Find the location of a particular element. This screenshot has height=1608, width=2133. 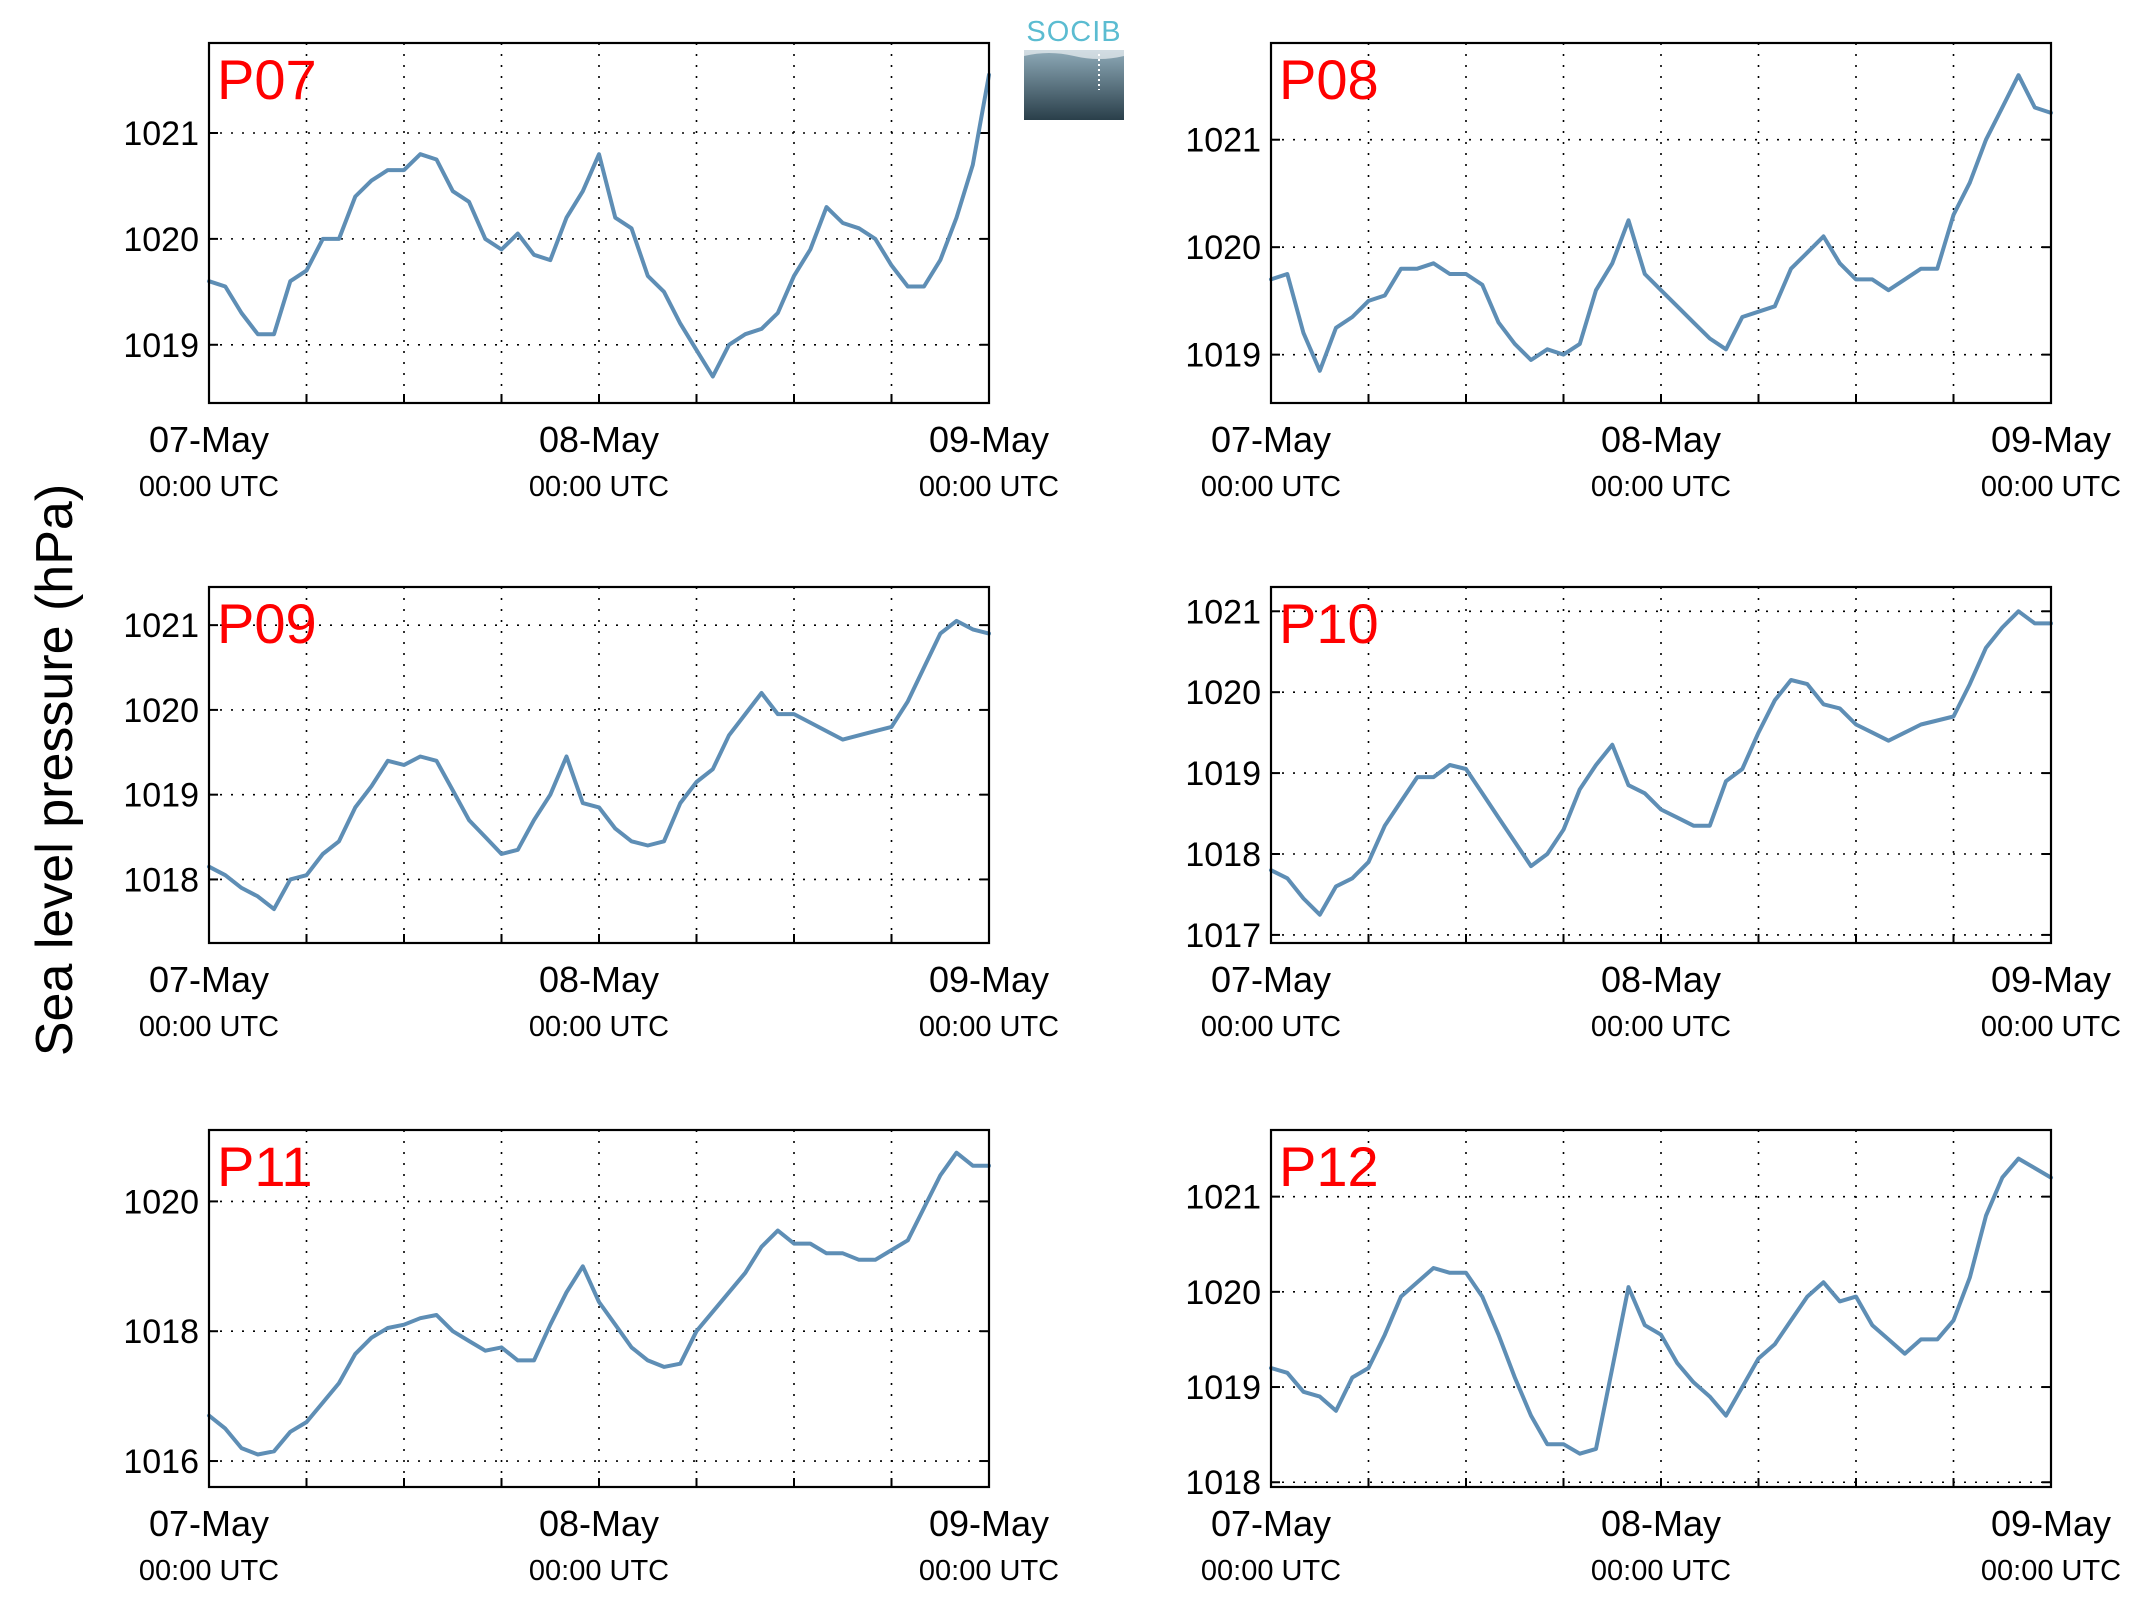

logo-emblem is located at coordinates (1074, 85).